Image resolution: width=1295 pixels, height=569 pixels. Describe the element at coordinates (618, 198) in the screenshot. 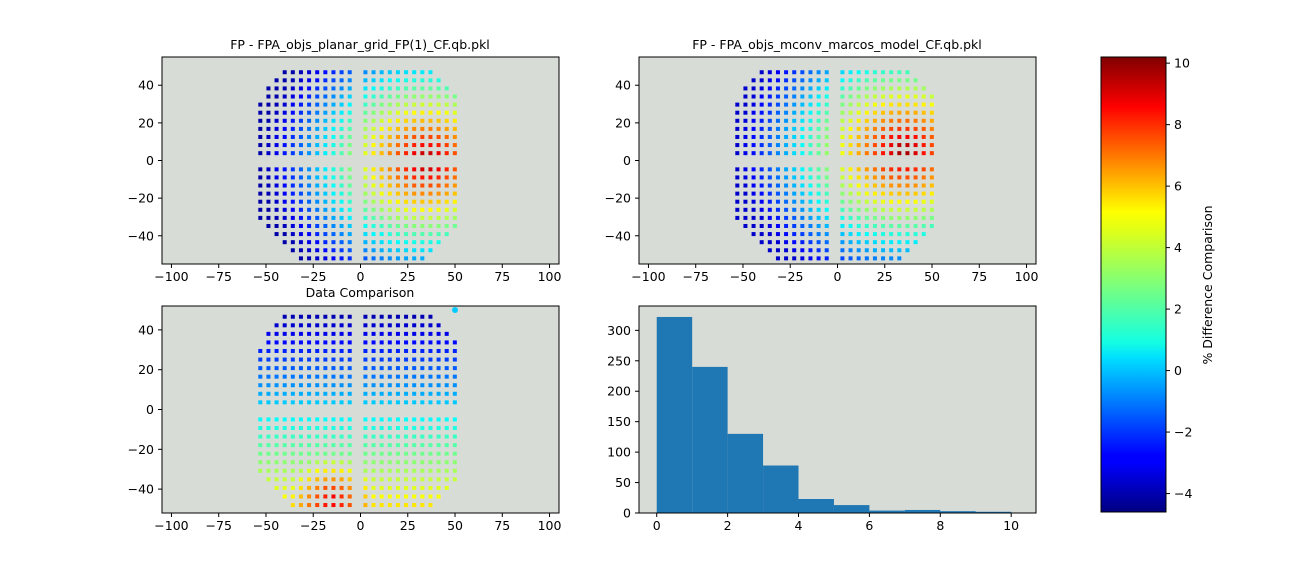

I see `y-tick-label: −20` at that location.